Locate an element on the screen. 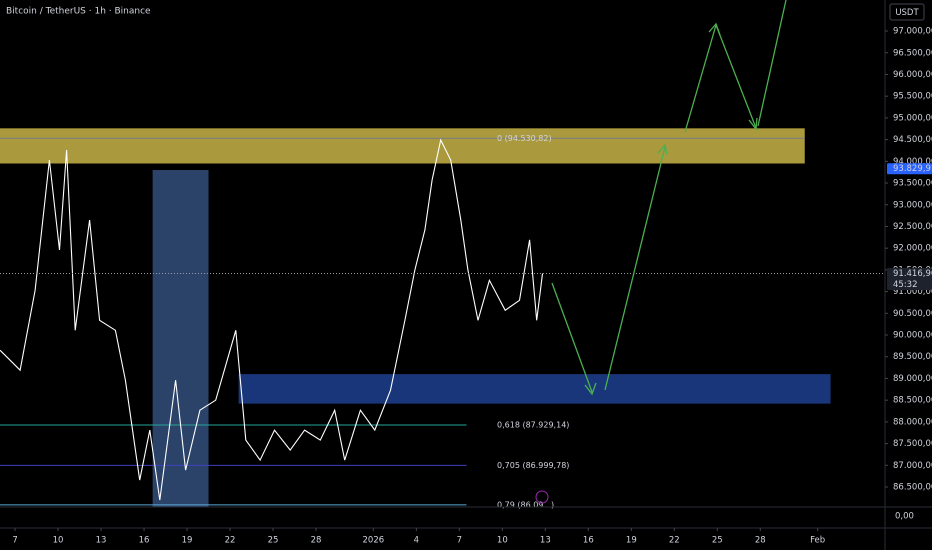 The height and width of the screenshot is (550, 932). y-tick-label: 92.000,00 is located at coordinates (912, 249).